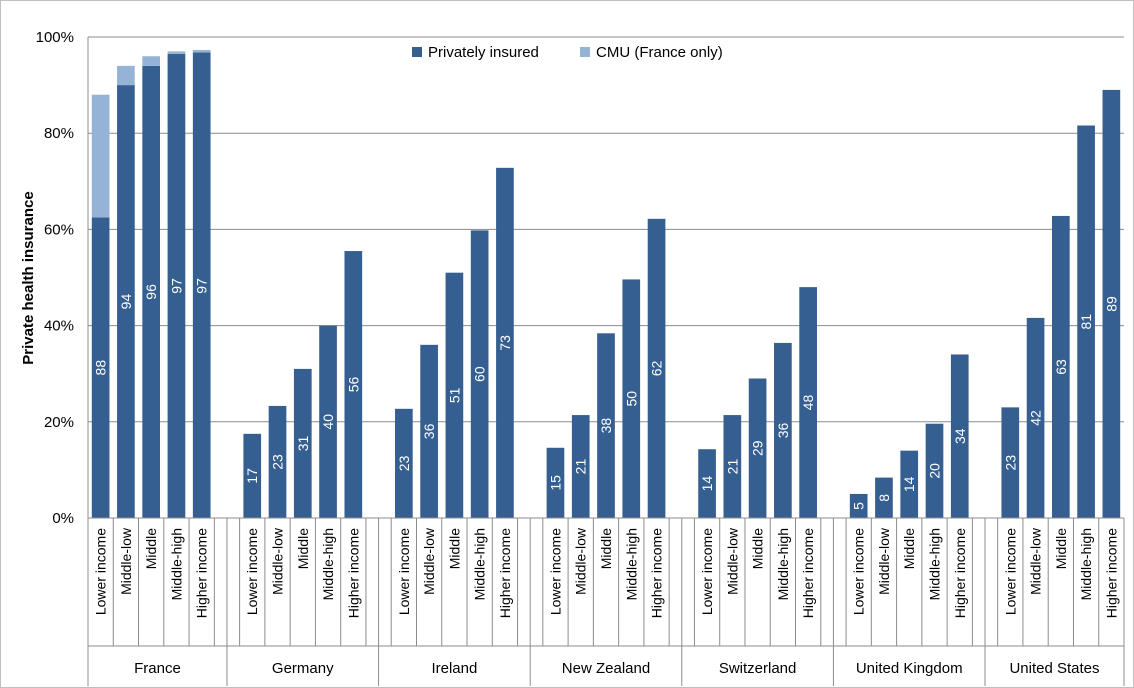 The width and height of the screenshot is (1134, 688). I want to click on legend-label: Privately insured, so click(483, 52).